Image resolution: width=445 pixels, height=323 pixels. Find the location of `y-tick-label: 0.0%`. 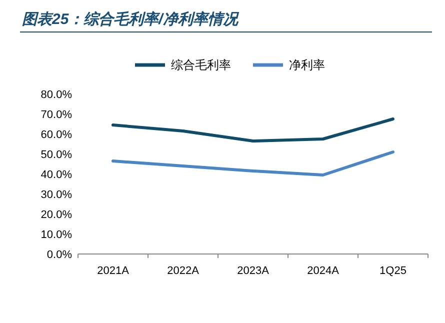

y-tick-label: 0.0% is located at coordinates (59, 255).